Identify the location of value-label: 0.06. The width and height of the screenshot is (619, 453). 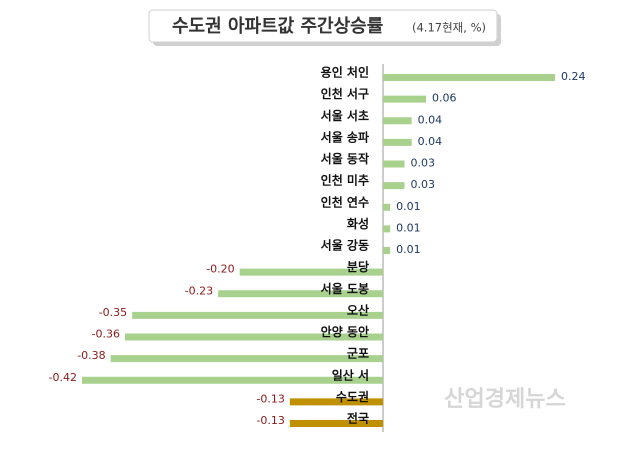
(444, 98).